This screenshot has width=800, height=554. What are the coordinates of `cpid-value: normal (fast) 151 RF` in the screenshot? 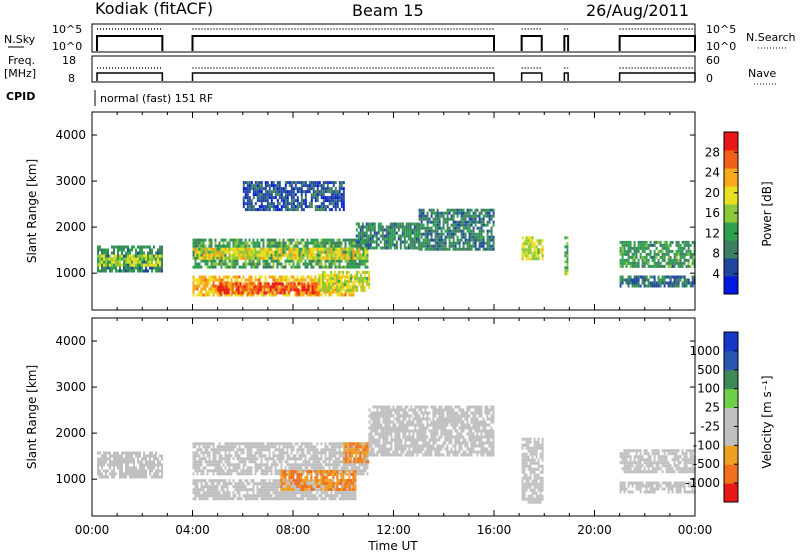 It's located at (156, 98).